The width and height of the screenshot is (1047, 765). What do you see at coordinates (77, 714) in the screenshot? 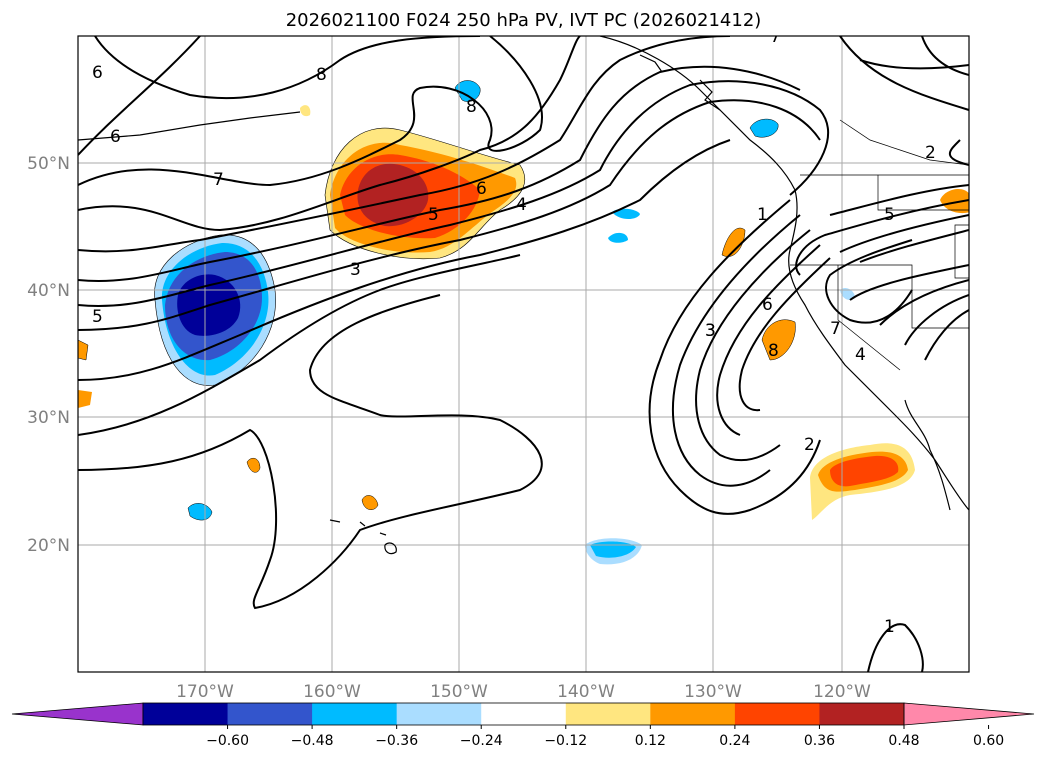
I see `colorbar-extend-low` at bounding box center [77, 714].